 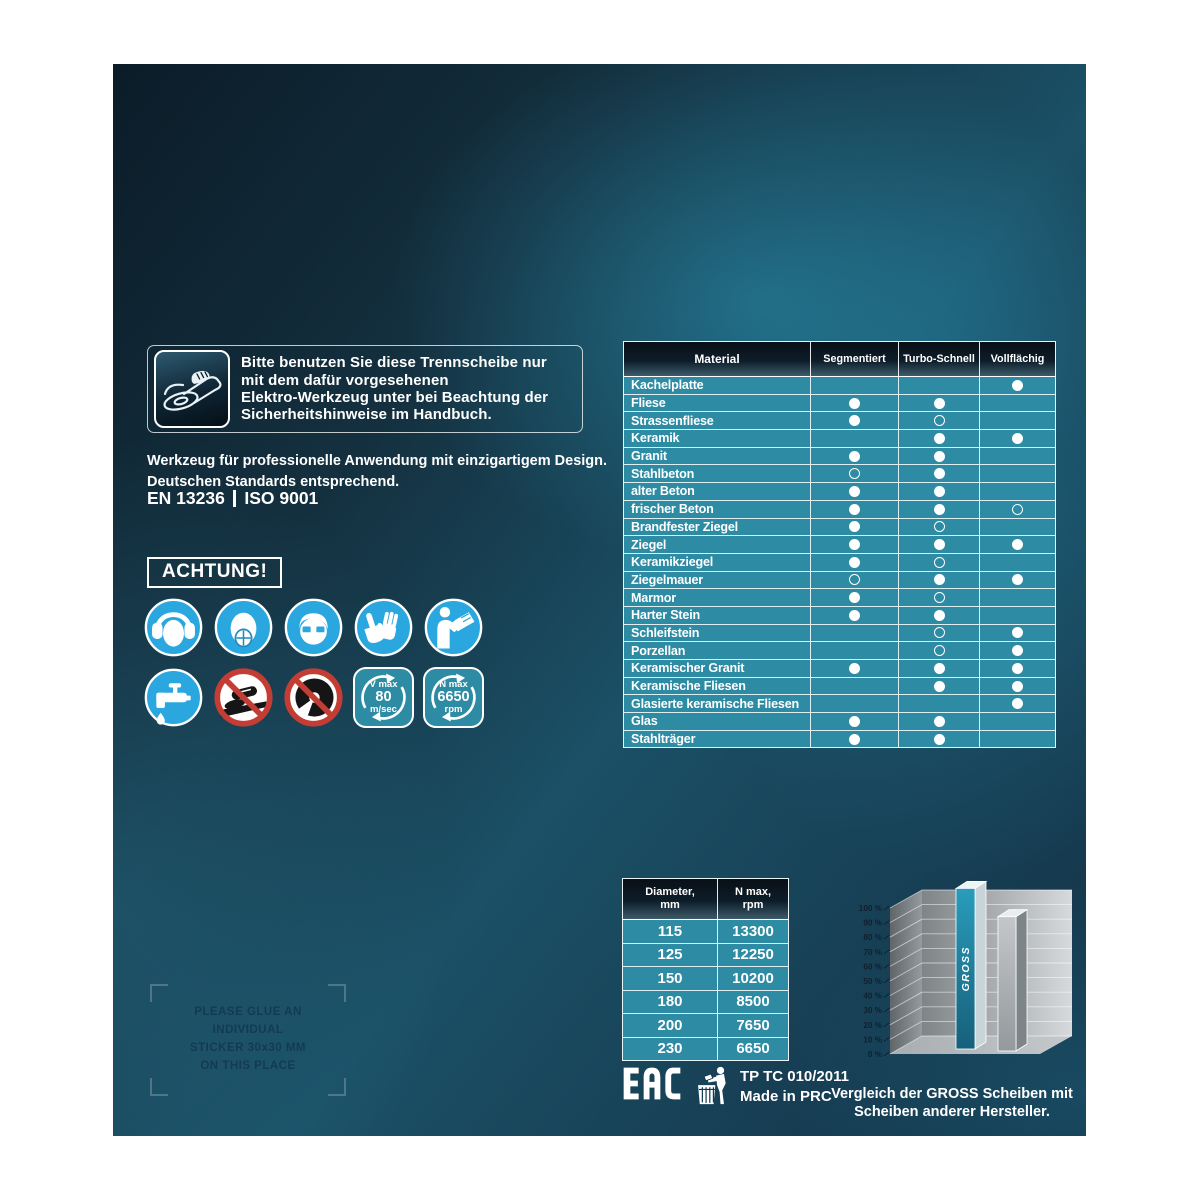 I want to click on svg-text: 20 %, so click(x=872, y=1025).